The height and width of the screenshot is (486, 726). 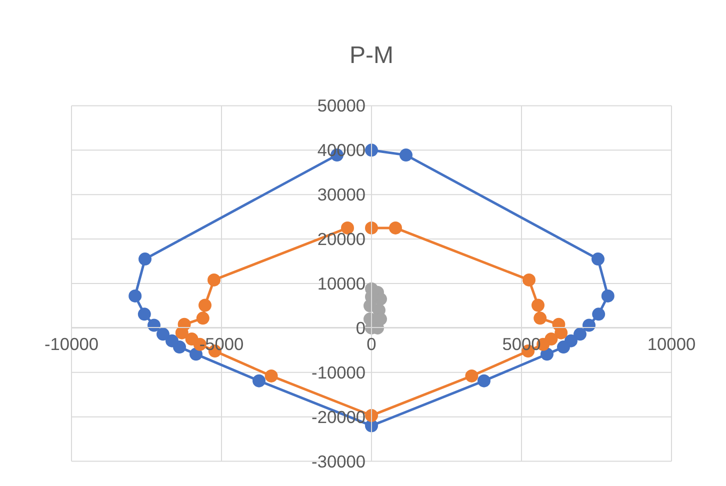 I want to click on x-tick-label: -10000, so click(x=71, y=344).